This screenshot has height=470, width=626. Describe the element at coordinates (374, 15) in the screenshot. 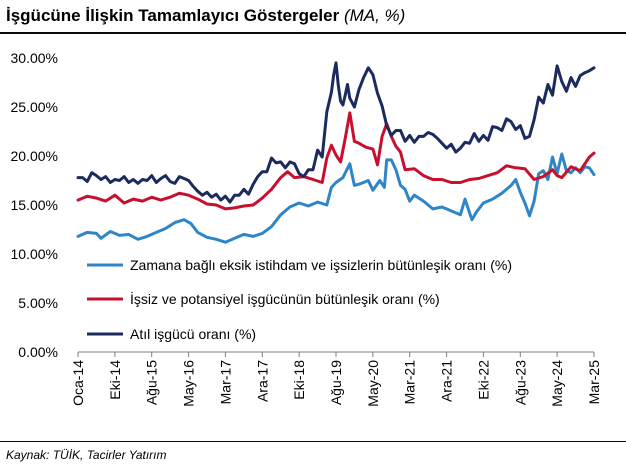

I see `chart-title-unit: (MA, %)` at that location.